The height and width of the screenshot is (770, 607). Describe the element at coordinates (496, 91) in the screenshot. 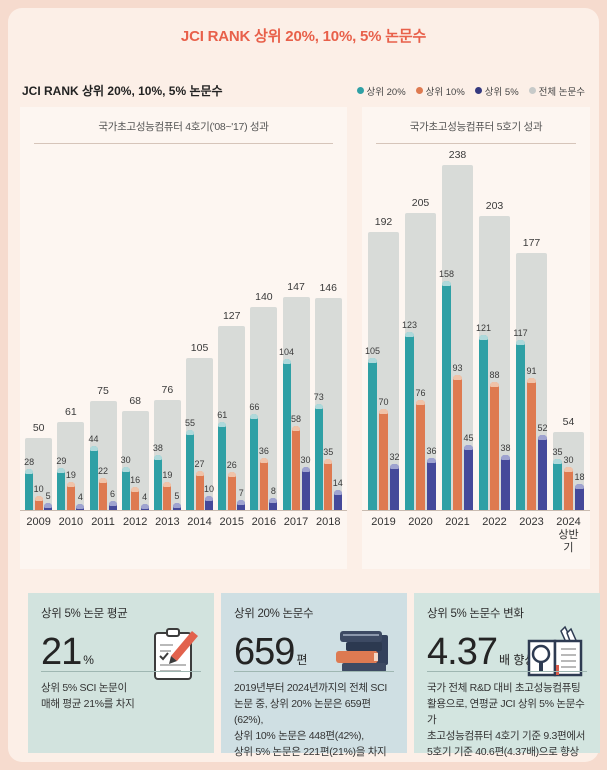

I see `legend-item: 상위 5%` at that location.